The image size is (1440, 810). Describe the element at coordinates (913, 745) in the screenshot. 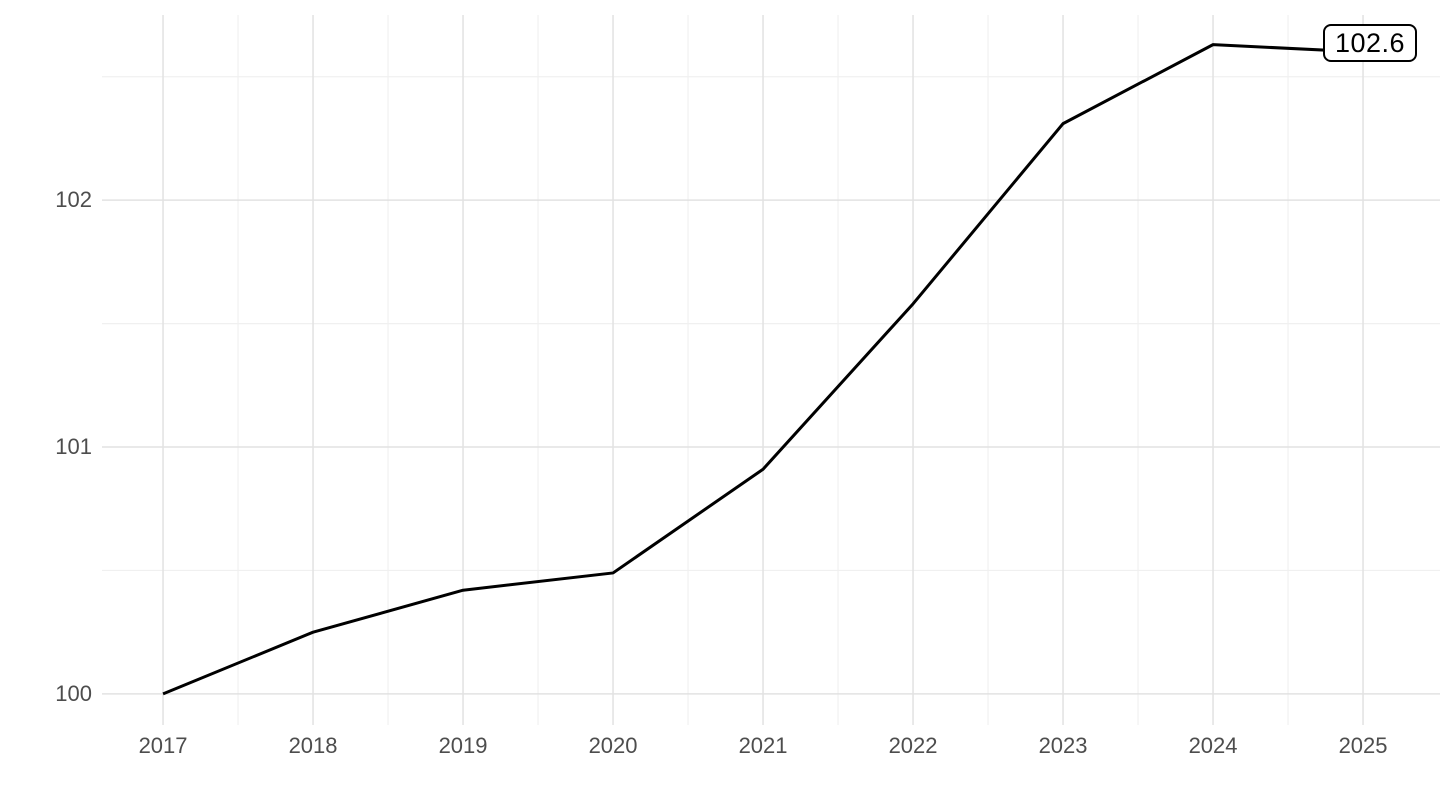

I see `x-tick-label: 2022` at that location.